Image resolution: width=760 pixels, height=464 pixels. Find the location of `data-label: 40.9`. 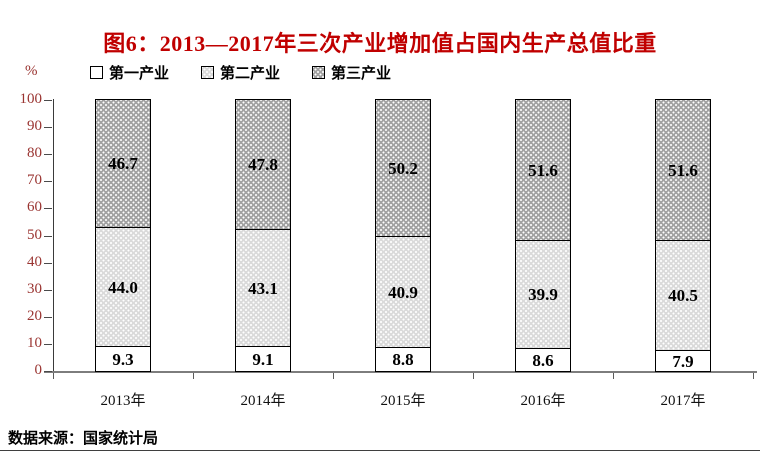

data-label: 40.9 is located at coordinates (403, 292).